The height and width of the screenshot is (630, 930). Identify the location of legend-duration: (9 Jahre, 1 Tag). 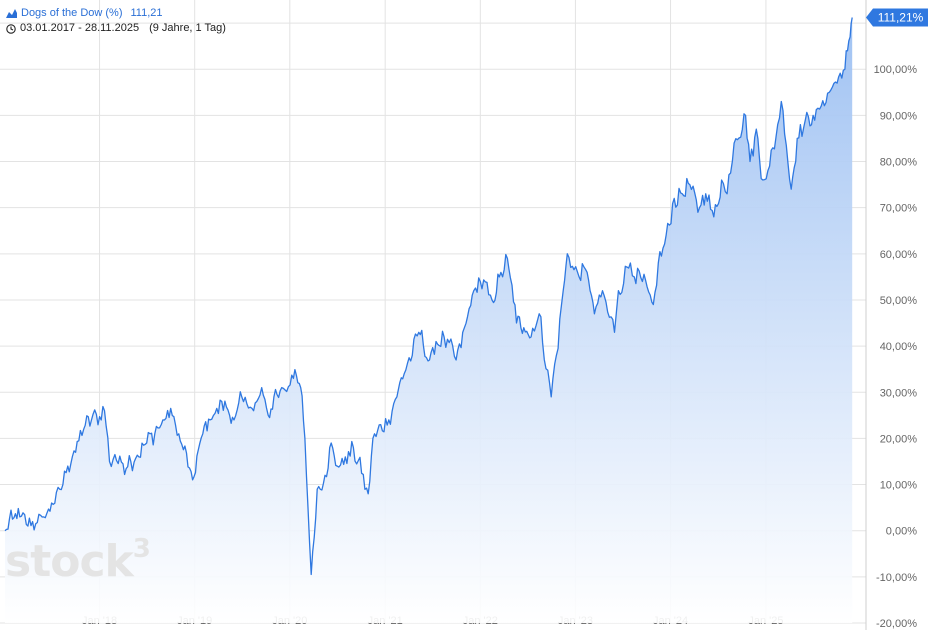
(187, 28).